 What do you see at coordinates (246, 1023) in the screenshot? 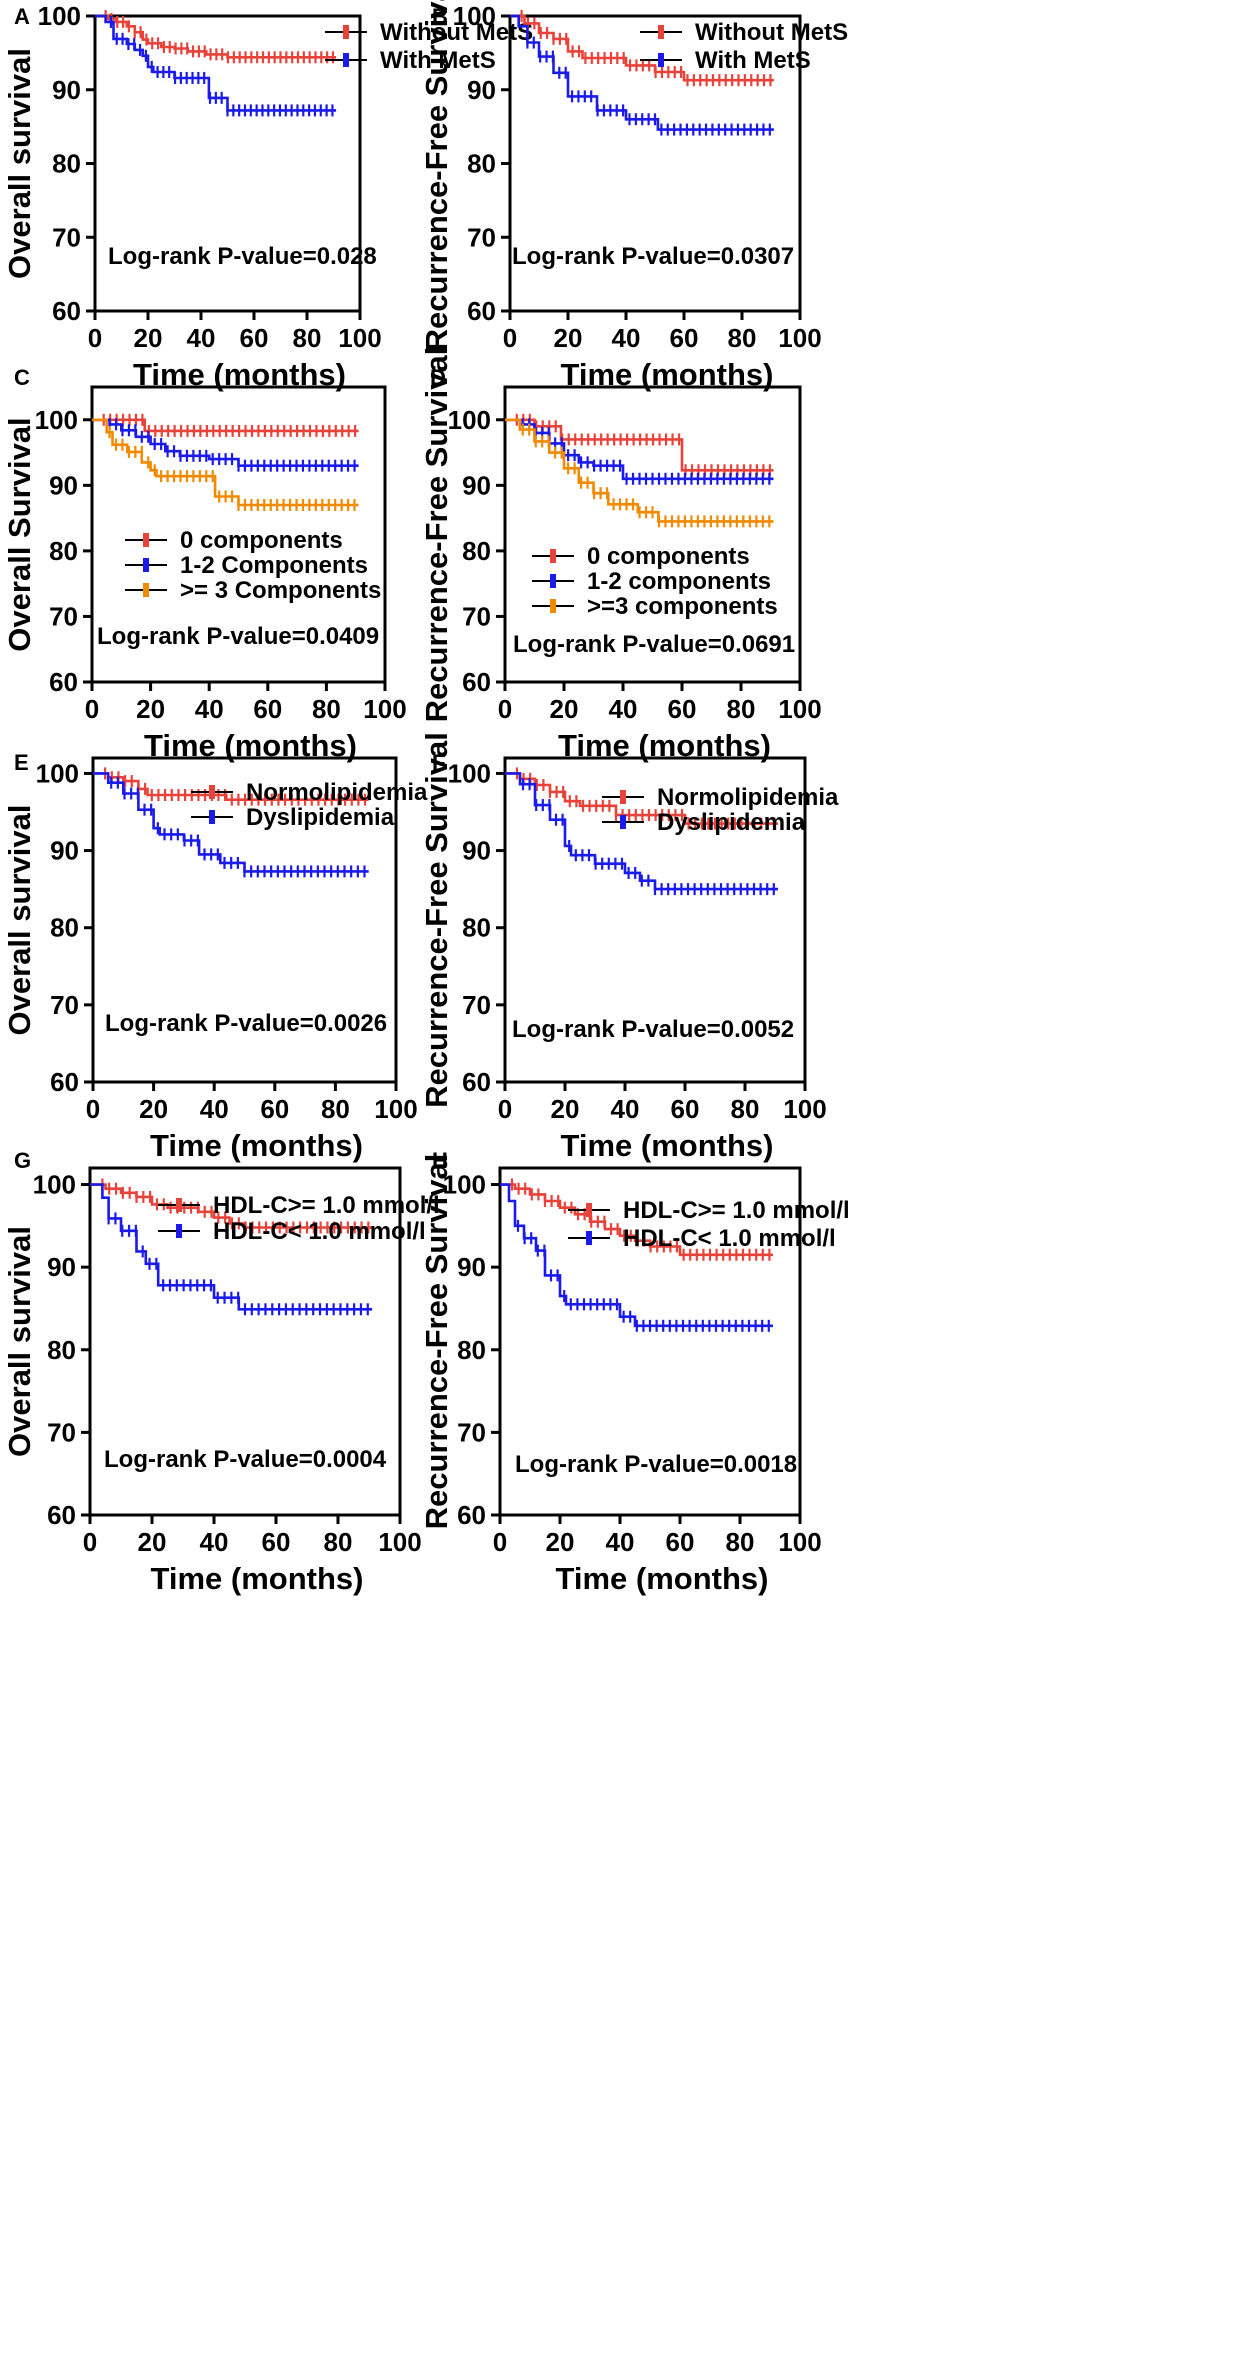
I see `pvalue-annotation: Log-rank P-value=0.0026` at bounding box center [246, 1023].